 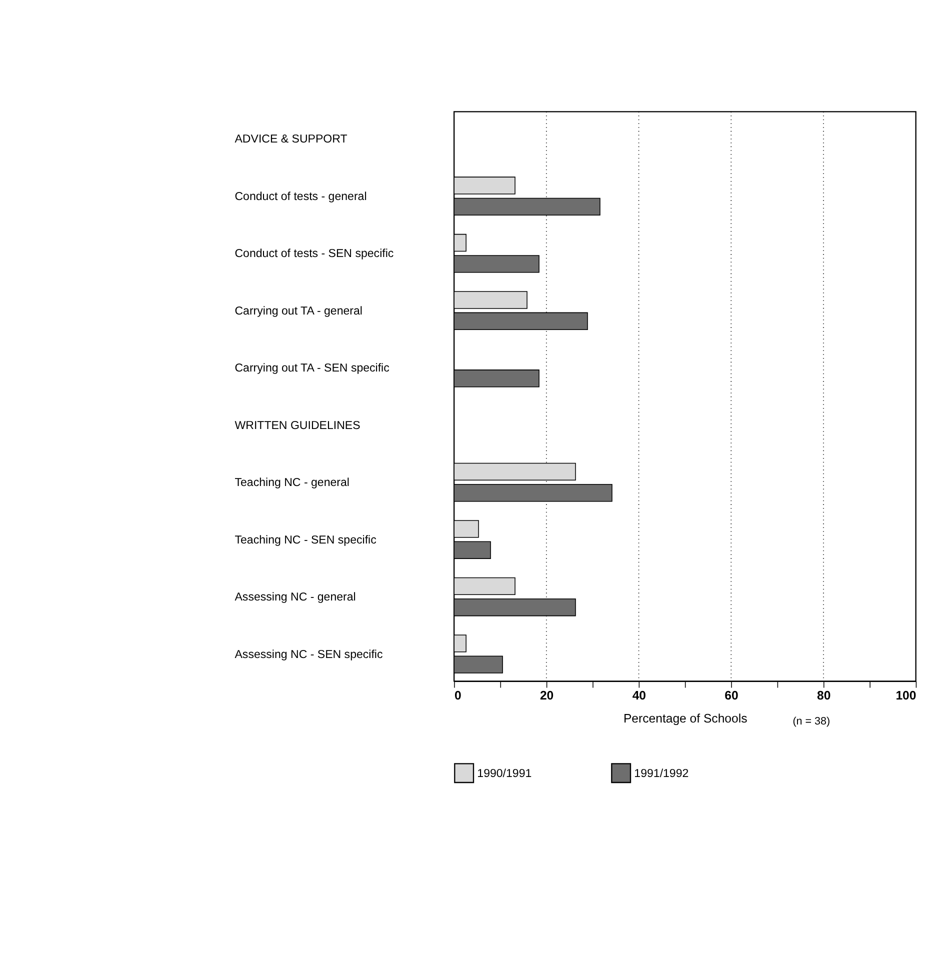 I want to click on y-tick-label: ADVICE & SUPPORT, so click(x=291, y=140).